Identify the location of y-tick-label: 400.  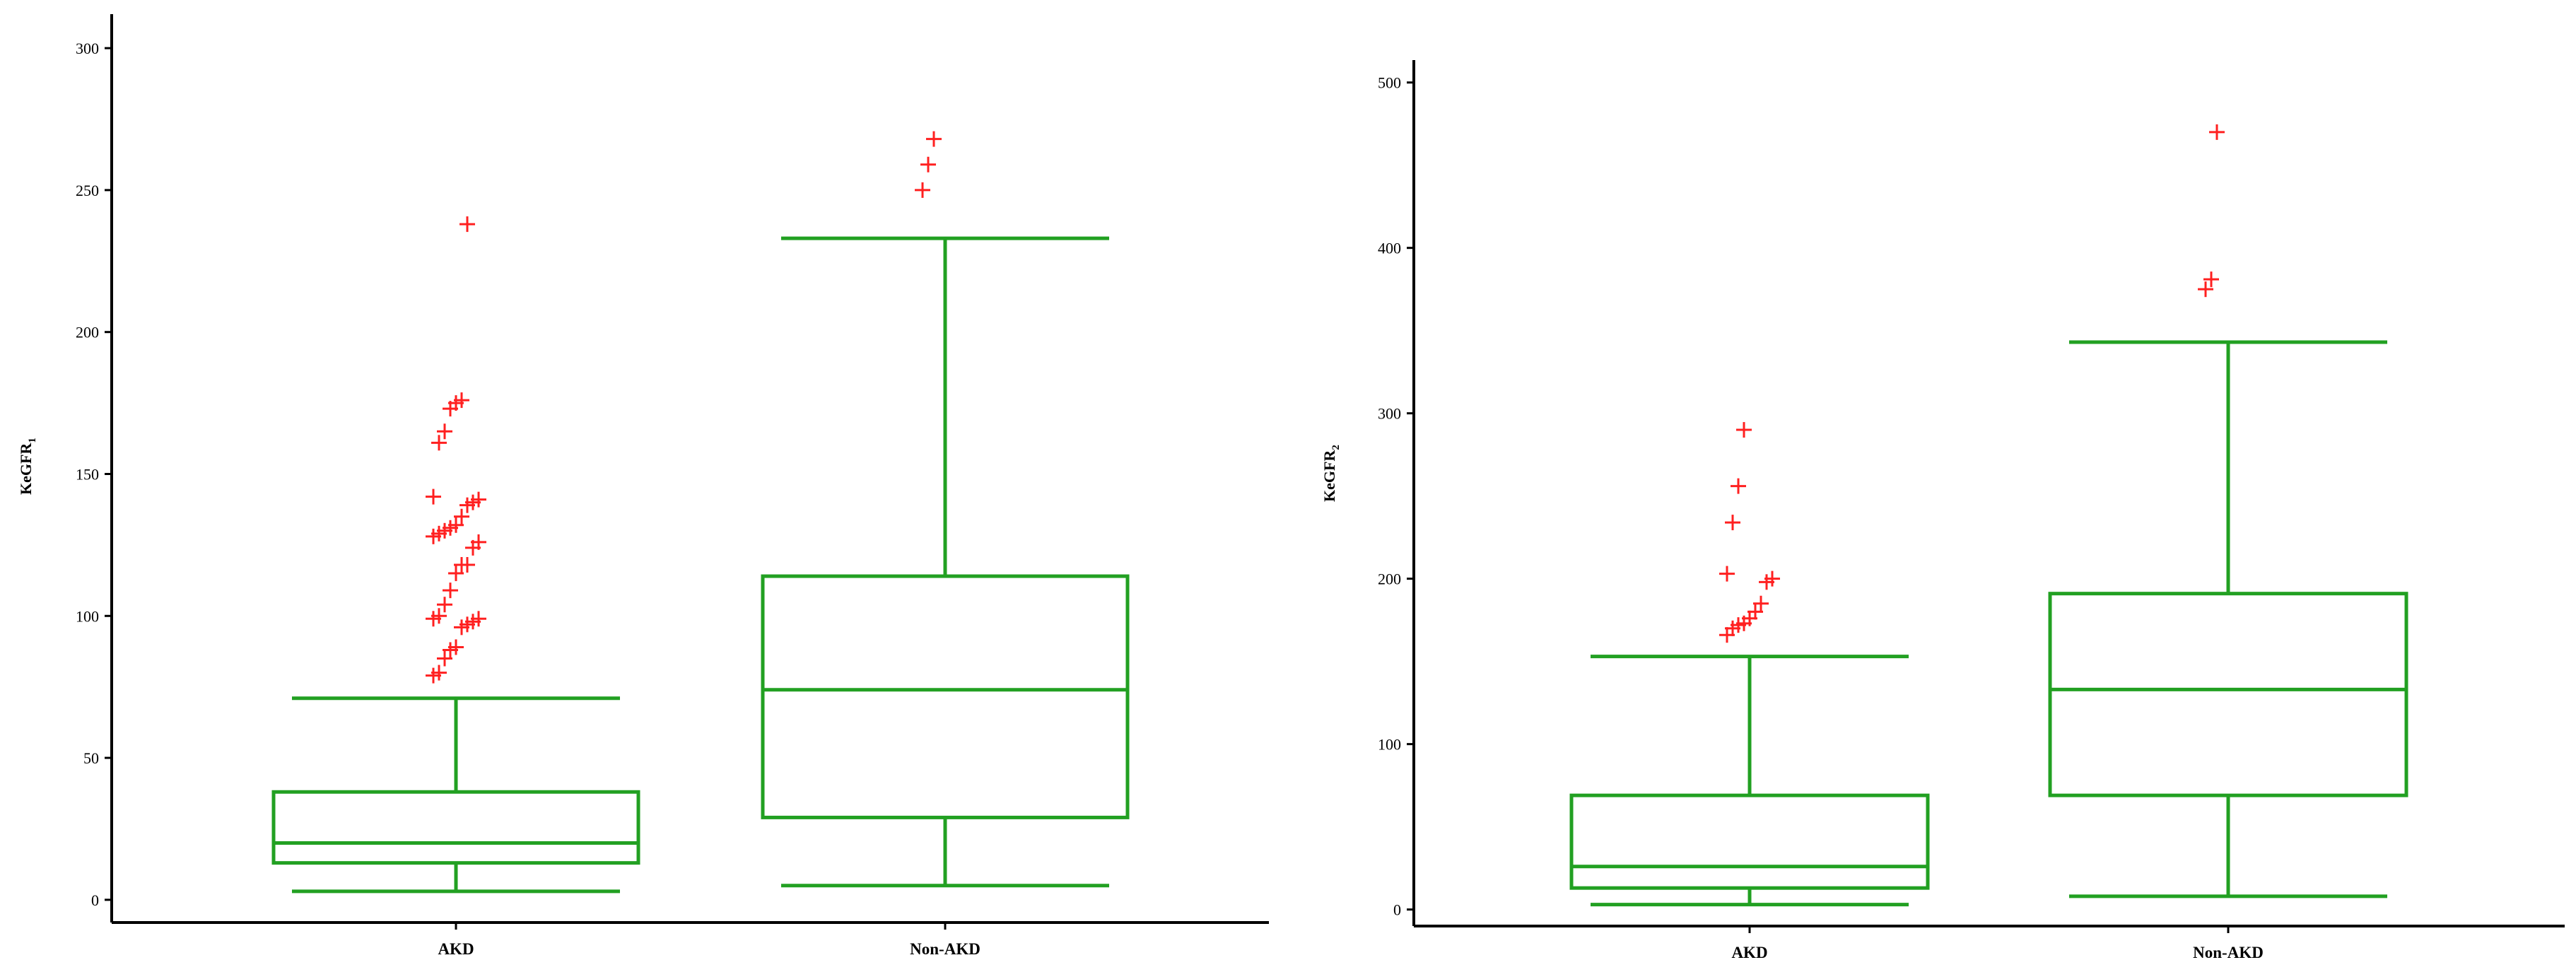
(1390, 248).